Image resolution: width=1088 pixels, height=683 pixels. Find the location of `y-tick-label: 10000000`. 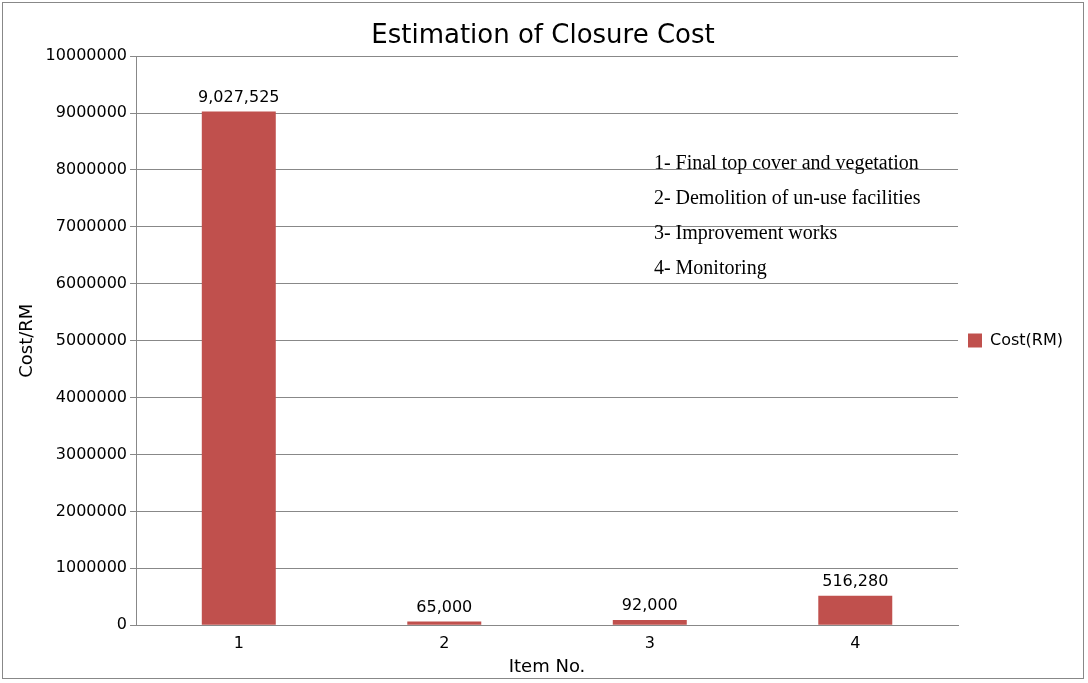

y-tick-label: 10000000 is located at coordinates (86, 55).